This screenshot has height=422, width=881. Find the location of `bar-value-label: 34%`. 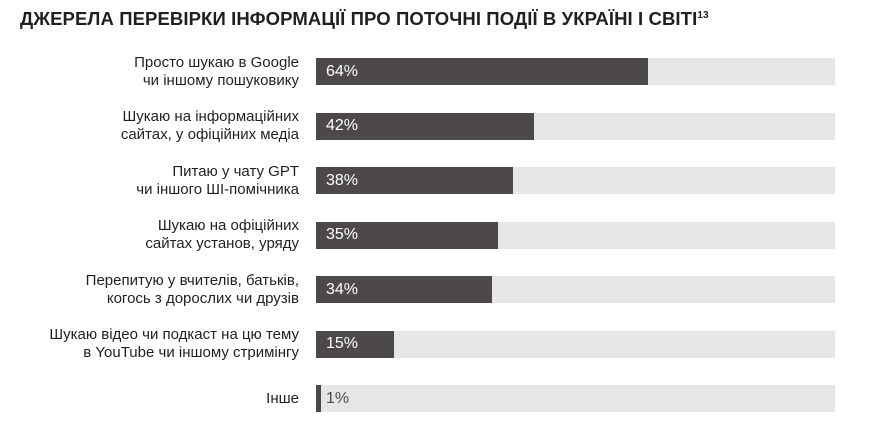

bar-value-label: 34% is located at coordinates (342, 289).